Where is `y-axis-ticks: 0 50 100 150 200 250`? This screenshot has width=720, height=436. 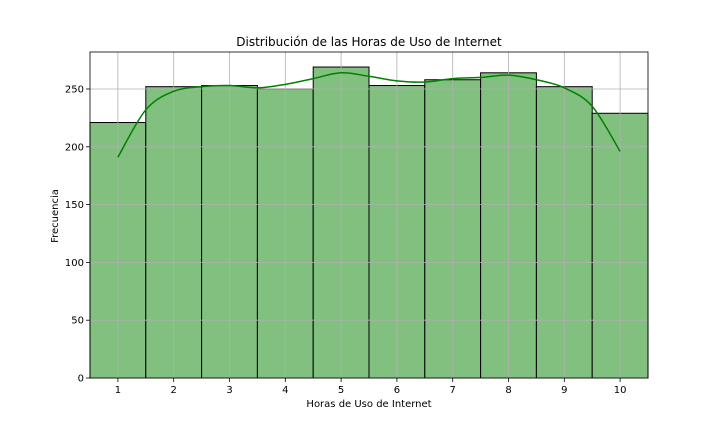
y-axis-ticks: 0 50 100 150 200 250 is located at coordinates (77, 234).